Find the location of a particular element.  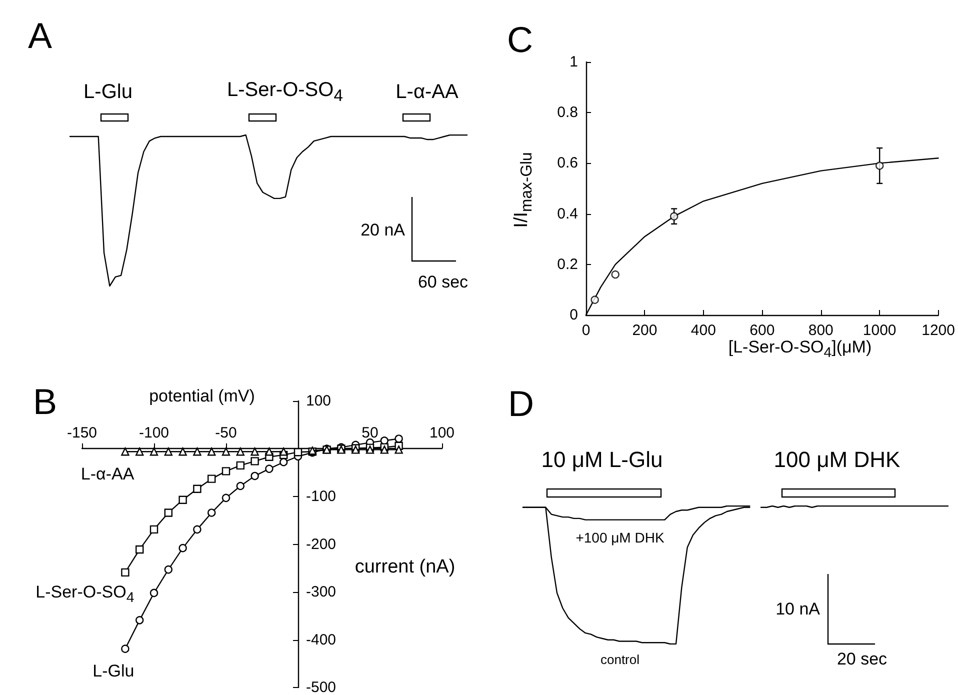

y-tick-label: -100 is located at coordinates (321, 496).